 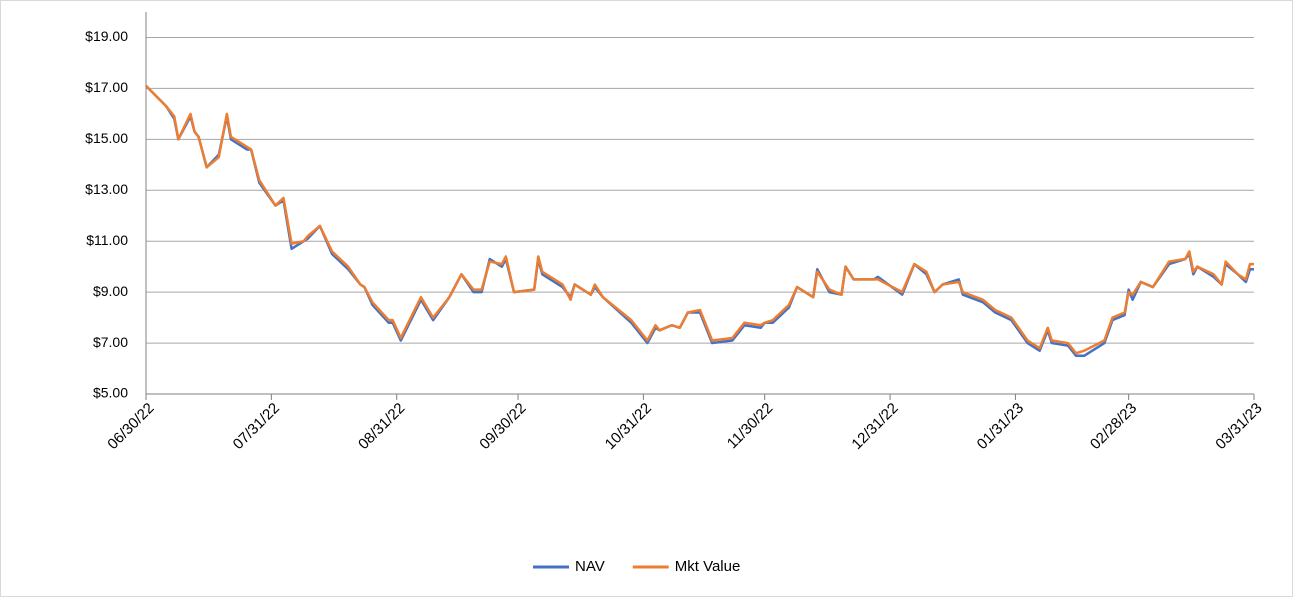 I want to click on y-tick-label: $9.00, so click(x=110, y=291).